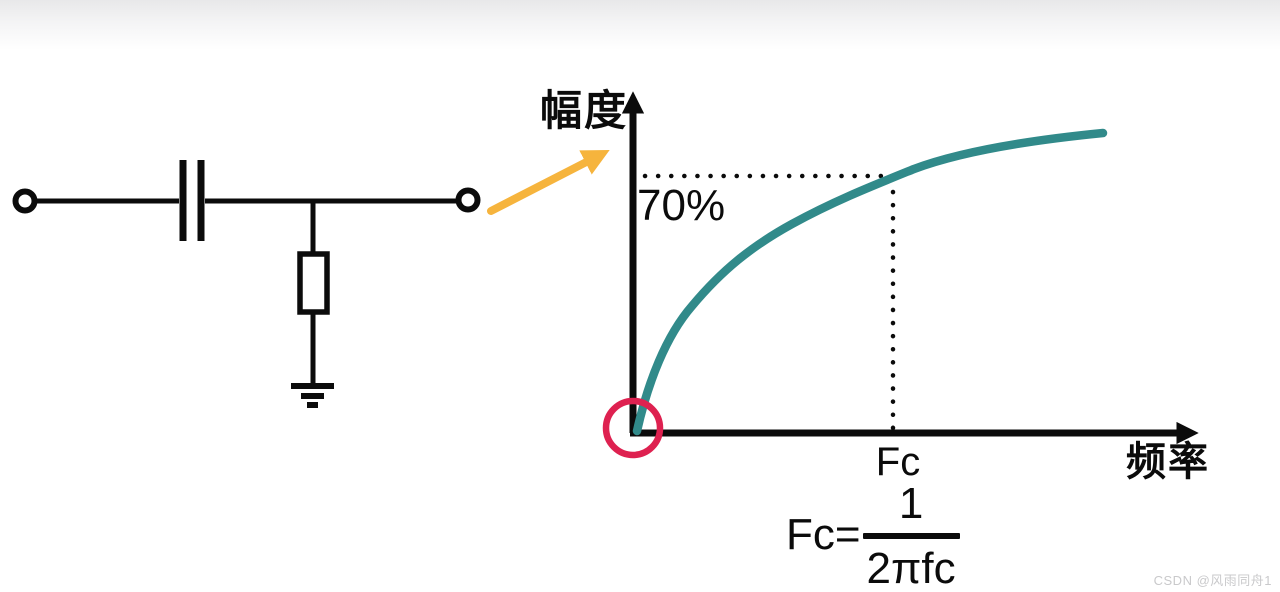  I want to click on formula-denominator: 2πfc, so click(911, 568).